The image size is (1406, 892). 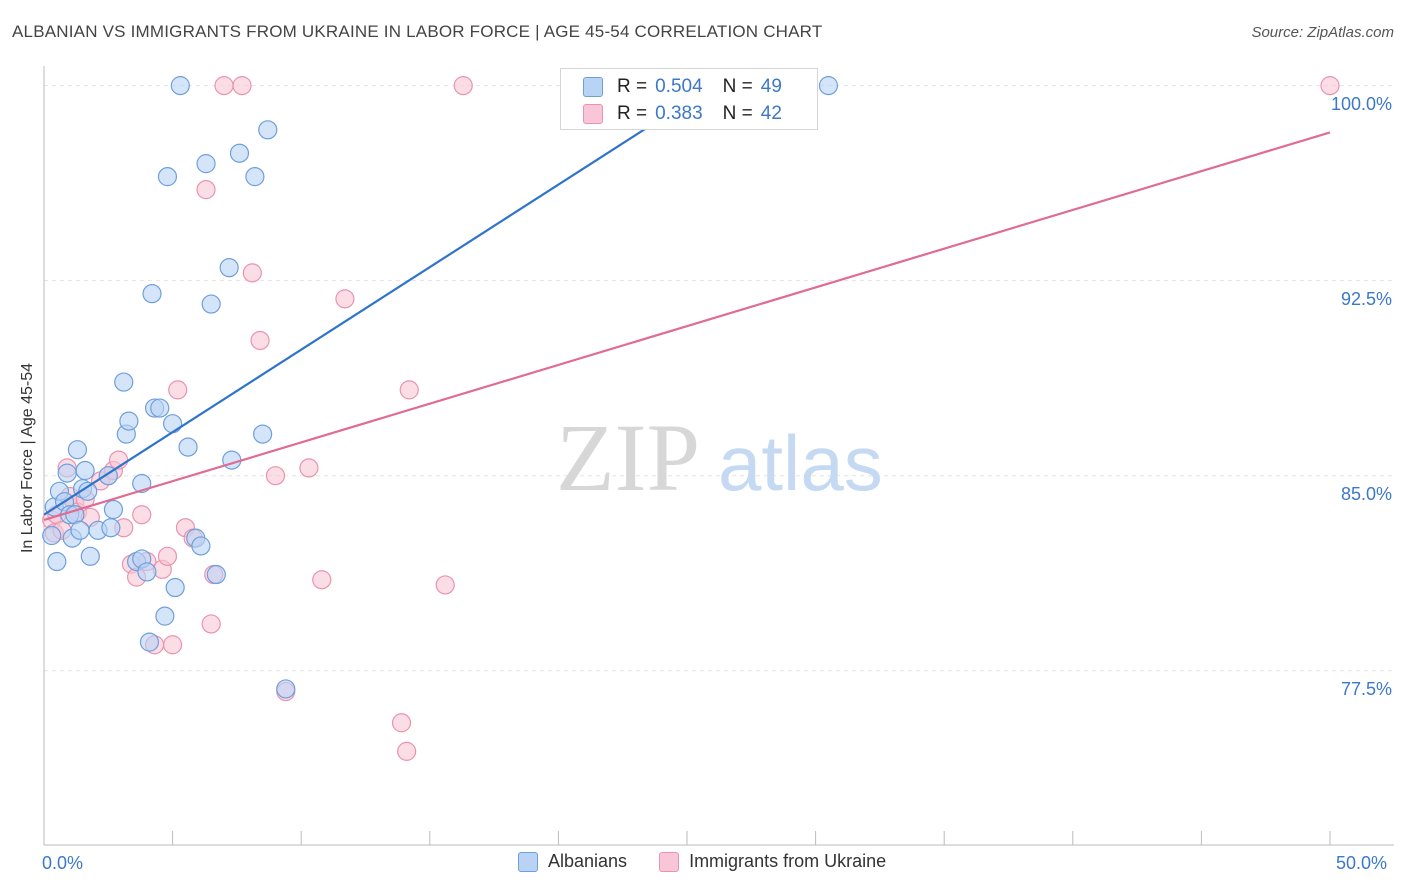 What do you see at coordinates (63, 863) in the screenshot?
I see `x-tick-label-min: 0.0%` at bounding box center [63, 863].